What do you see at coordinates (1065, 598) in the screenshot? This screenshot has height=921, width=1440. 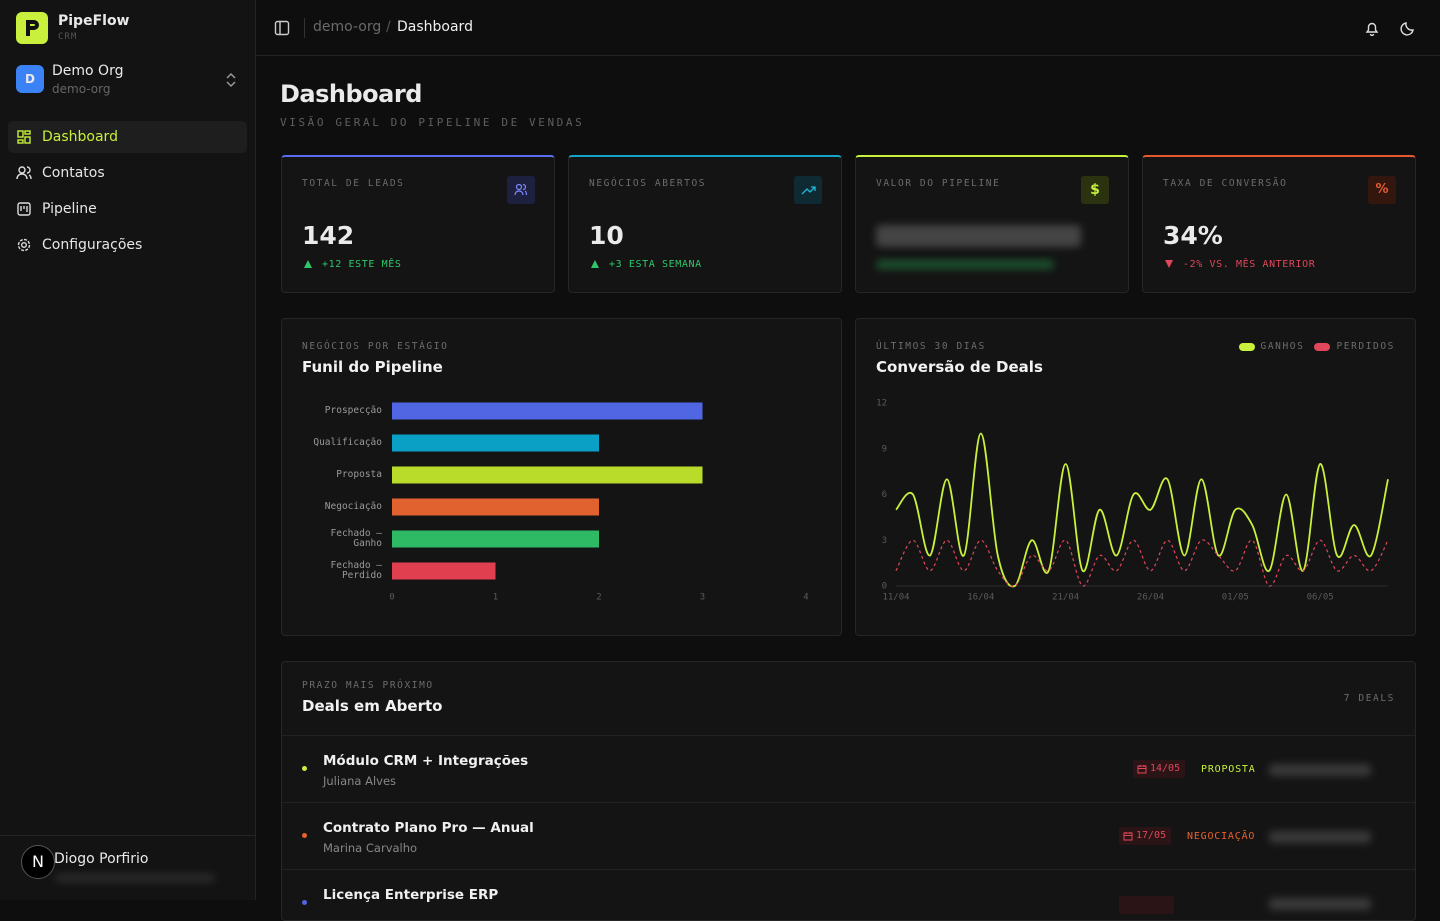 I see `x-tick-label: 21/04` at bounding box center [1065, 598].